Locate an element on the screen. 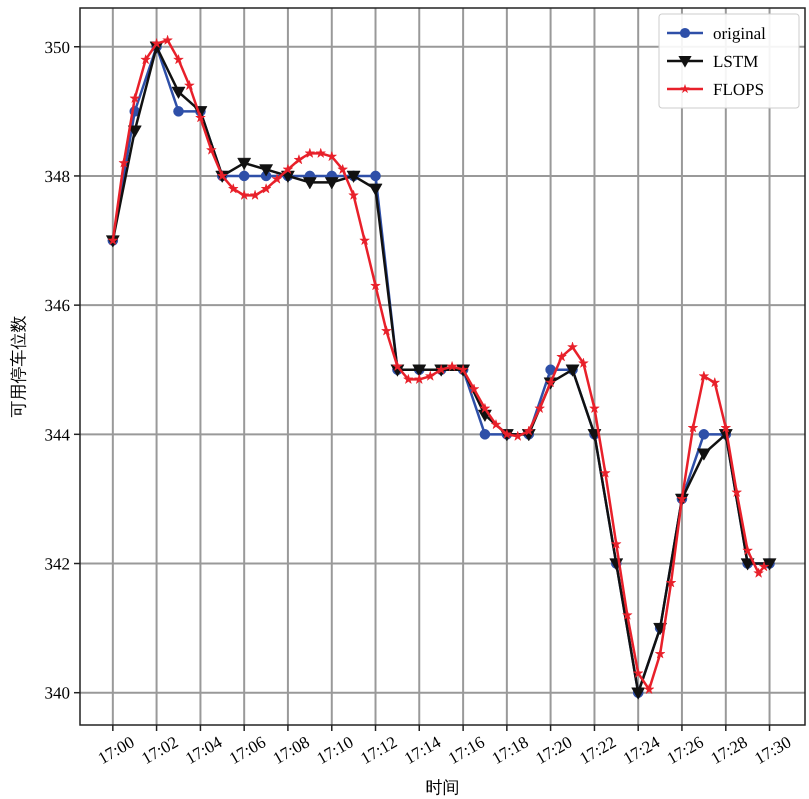  y-tick-label: 340 is located at coordinates (57, 693).